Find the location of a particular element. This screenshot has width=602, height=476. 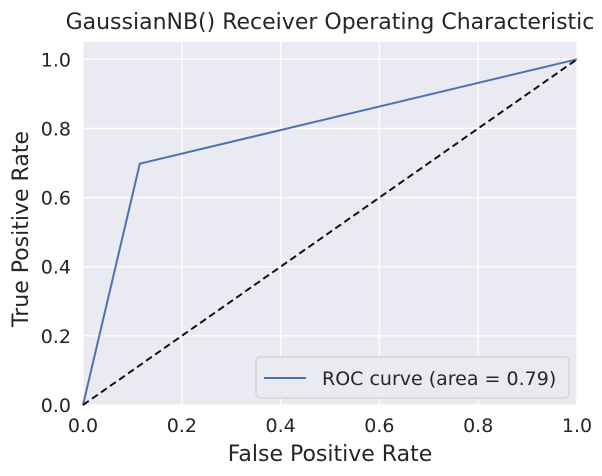

y-tick-label: 0.6 is located at coordinates (56, 199).